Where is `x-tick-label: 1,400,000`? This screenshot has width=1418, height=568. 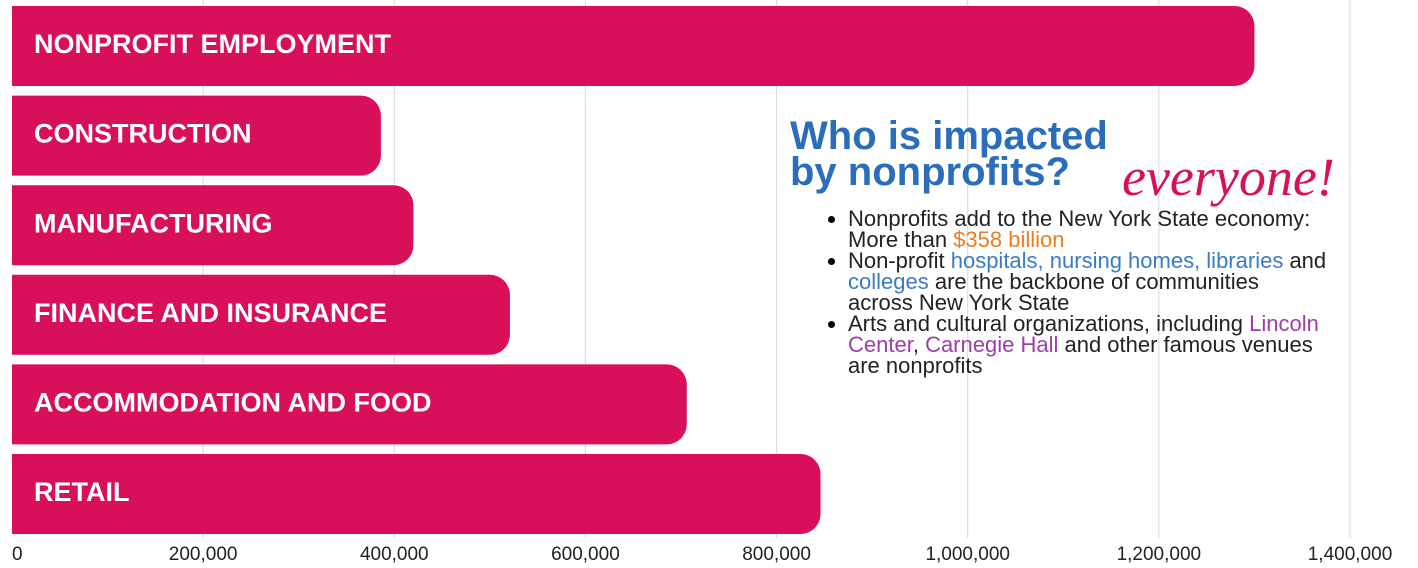
x-tick-label: 1,400,000 is located at coordinates (1350, 554).